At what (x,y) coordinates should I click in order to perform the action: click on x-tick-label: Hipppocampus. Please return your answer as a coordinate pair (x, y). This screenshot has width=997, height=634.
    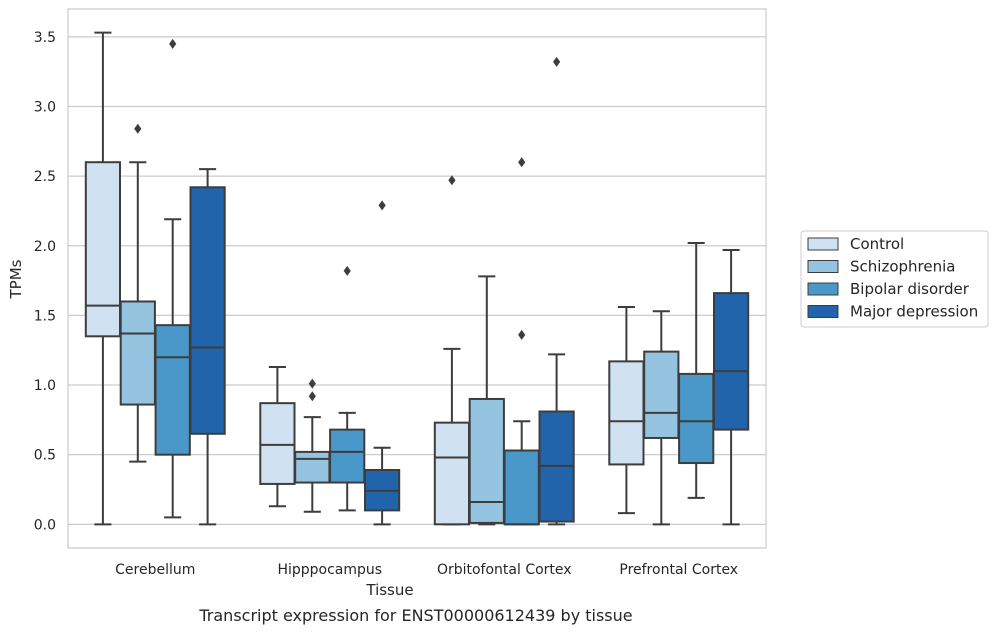
    Looking at the image, I should click on (329, 570).